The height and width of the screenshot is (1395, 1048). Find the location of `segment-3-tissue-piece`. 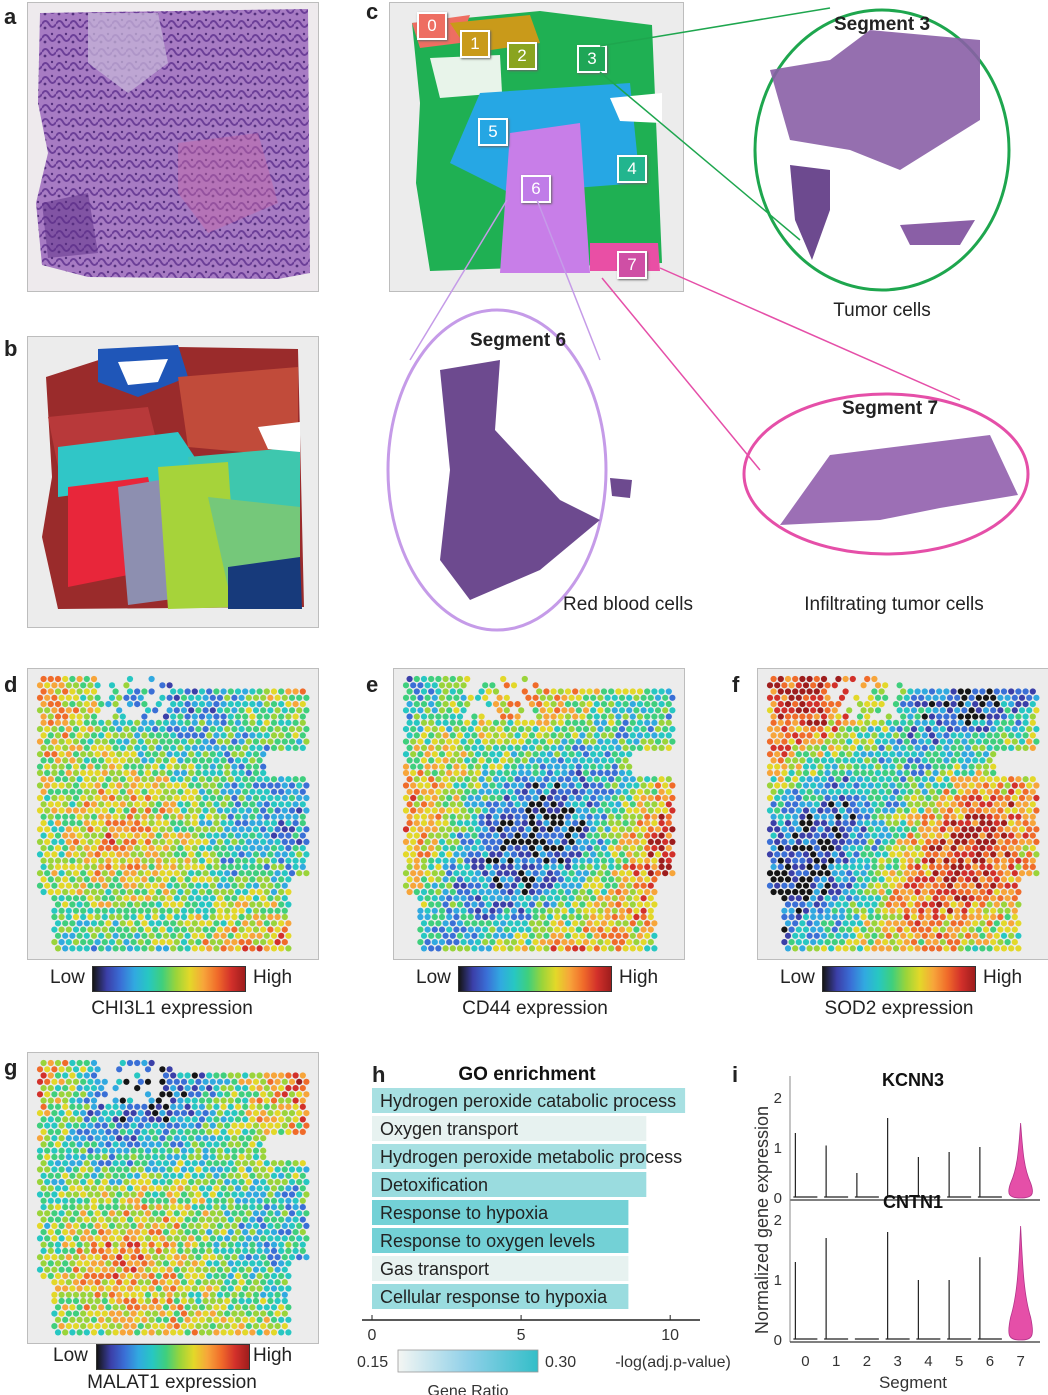

segment-3-tissue-piece is located at coordinates (810, 212).